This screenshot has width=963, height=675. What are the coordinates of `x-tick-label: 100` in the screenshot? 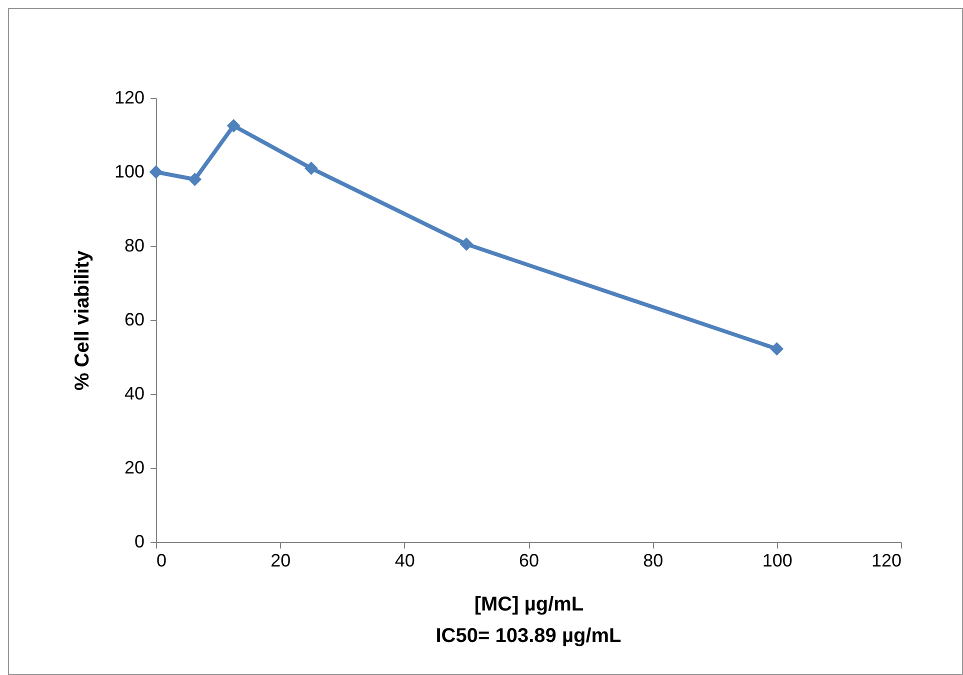 It's located at (777, 560).